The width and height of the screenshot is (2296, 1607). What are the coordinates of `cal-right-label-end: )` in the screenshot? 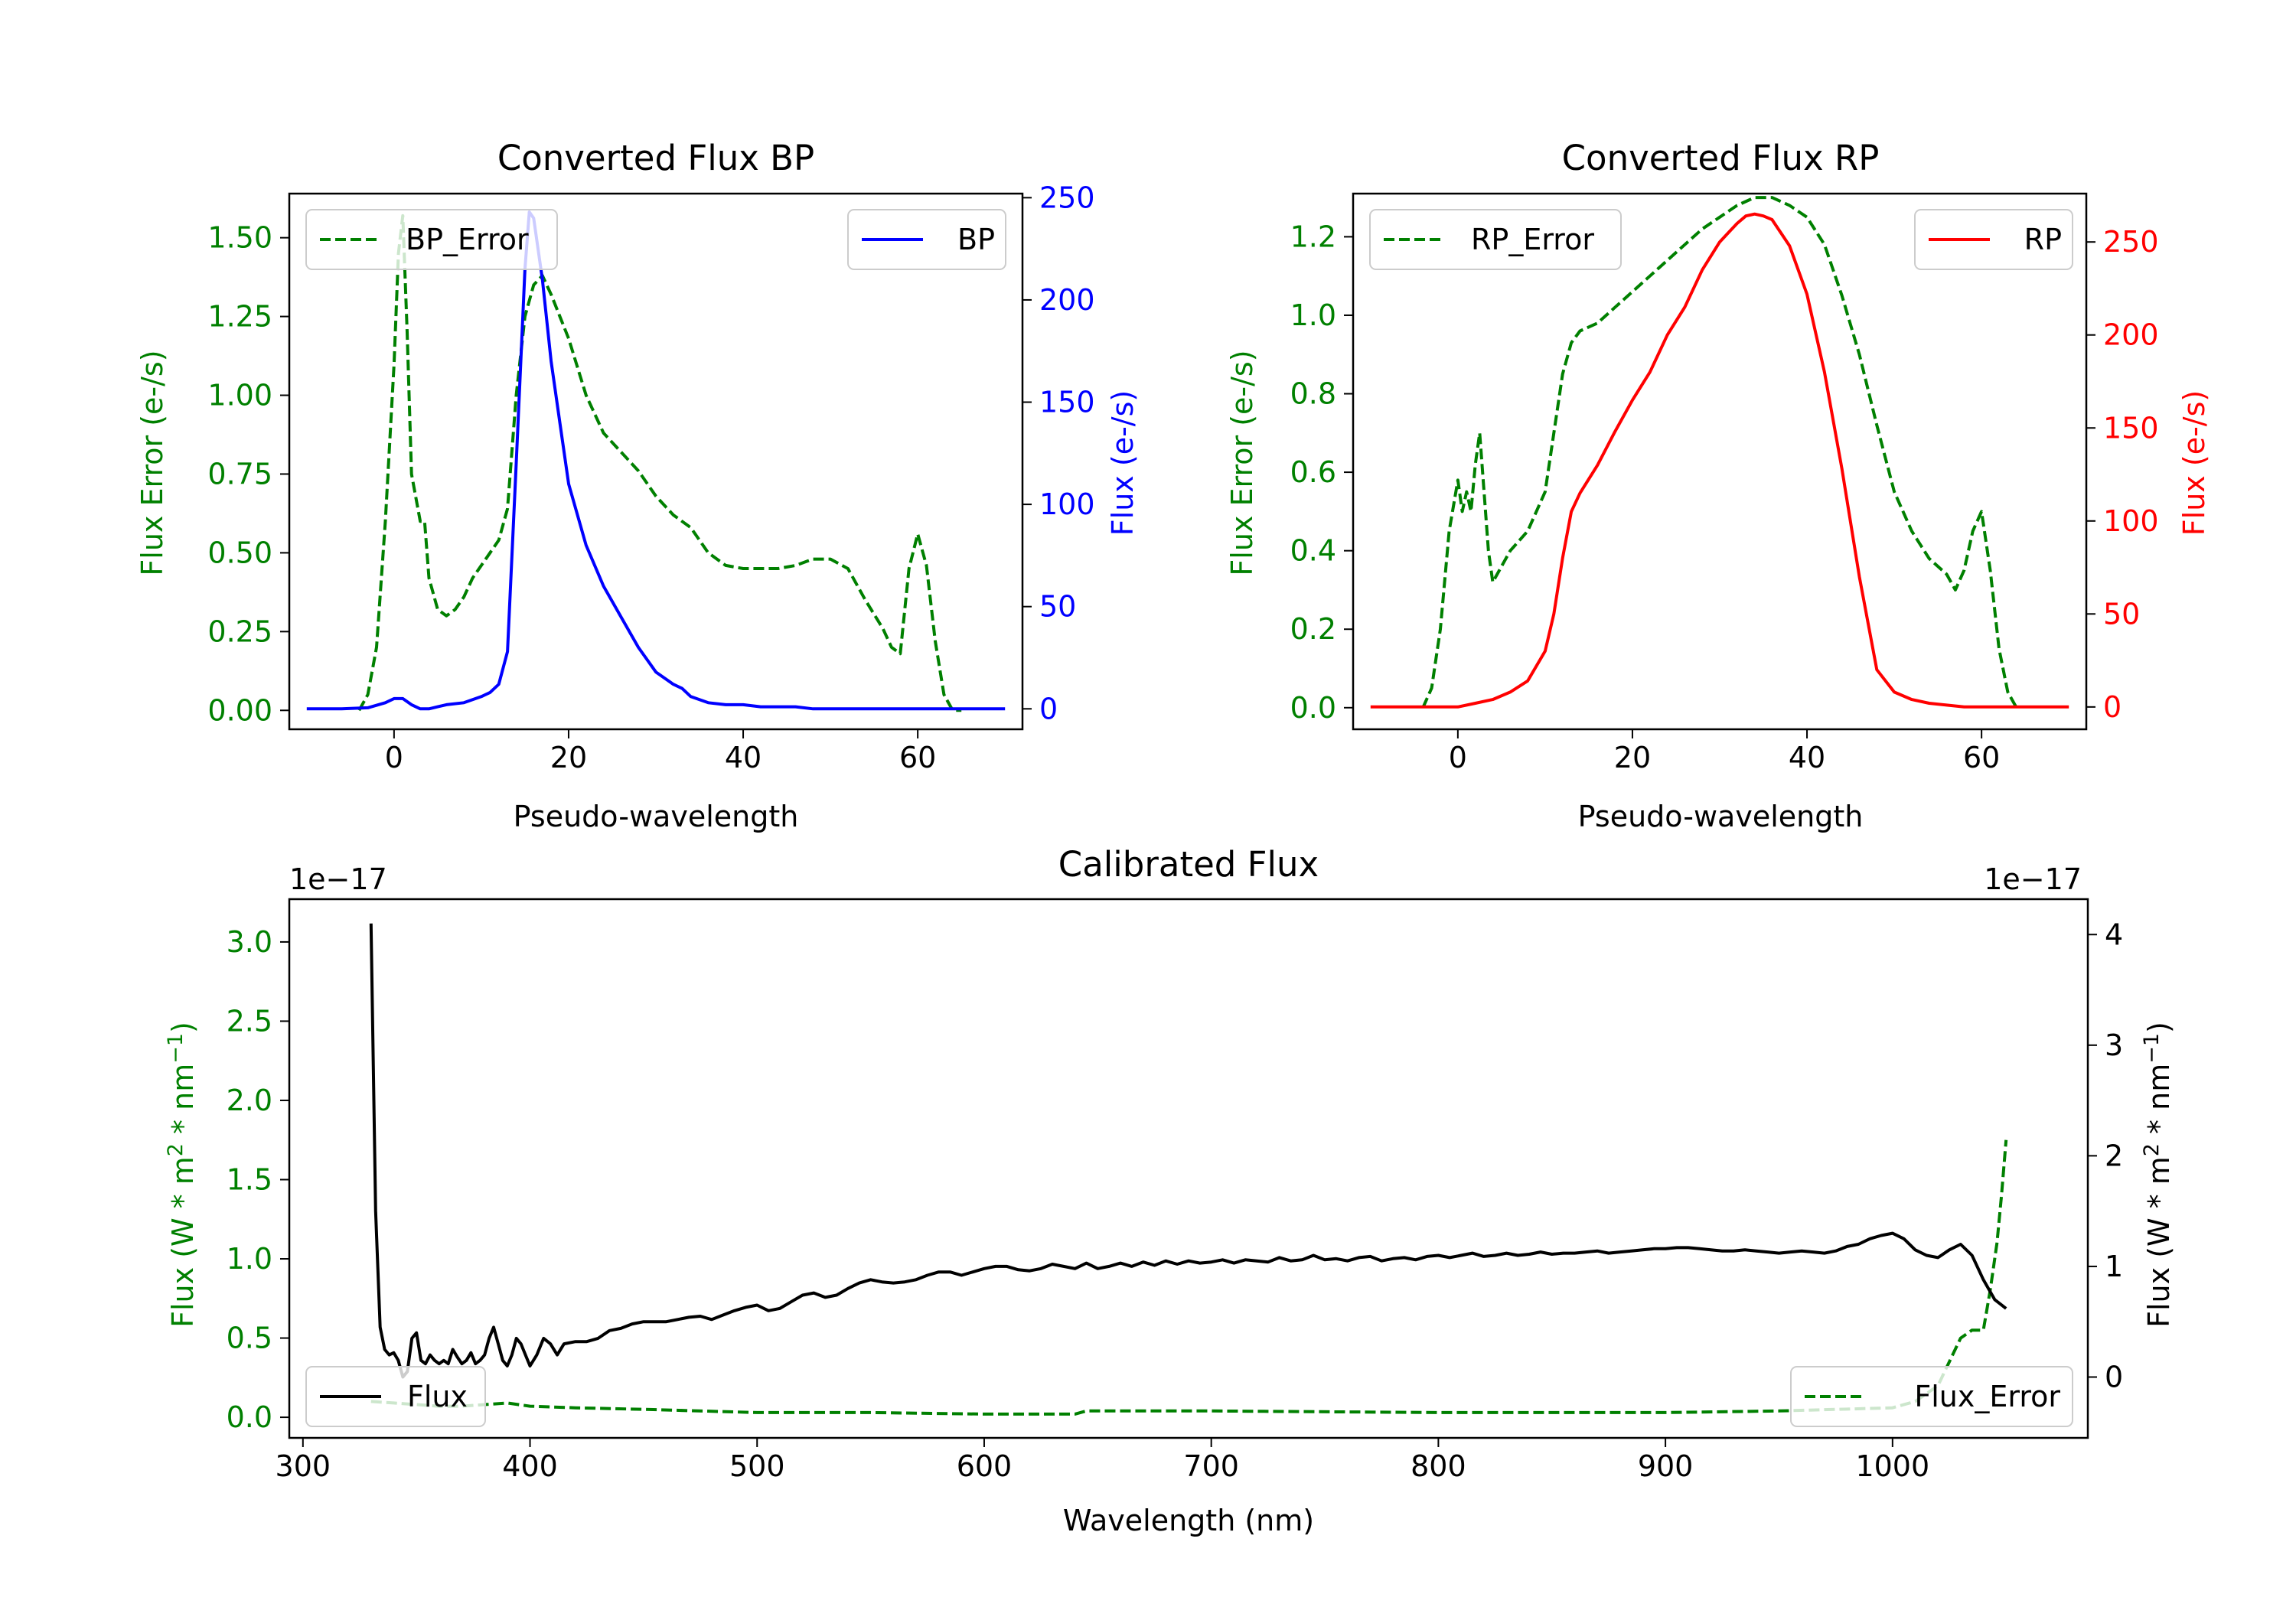 It's located at (2159, 1027).